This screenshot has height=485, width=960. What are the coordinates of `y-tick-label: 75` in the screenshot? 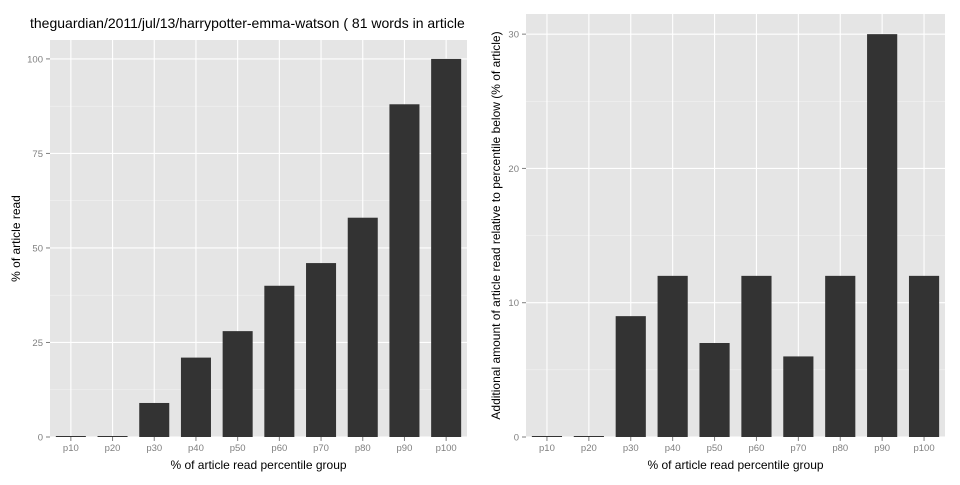 It's located at (37, 154).